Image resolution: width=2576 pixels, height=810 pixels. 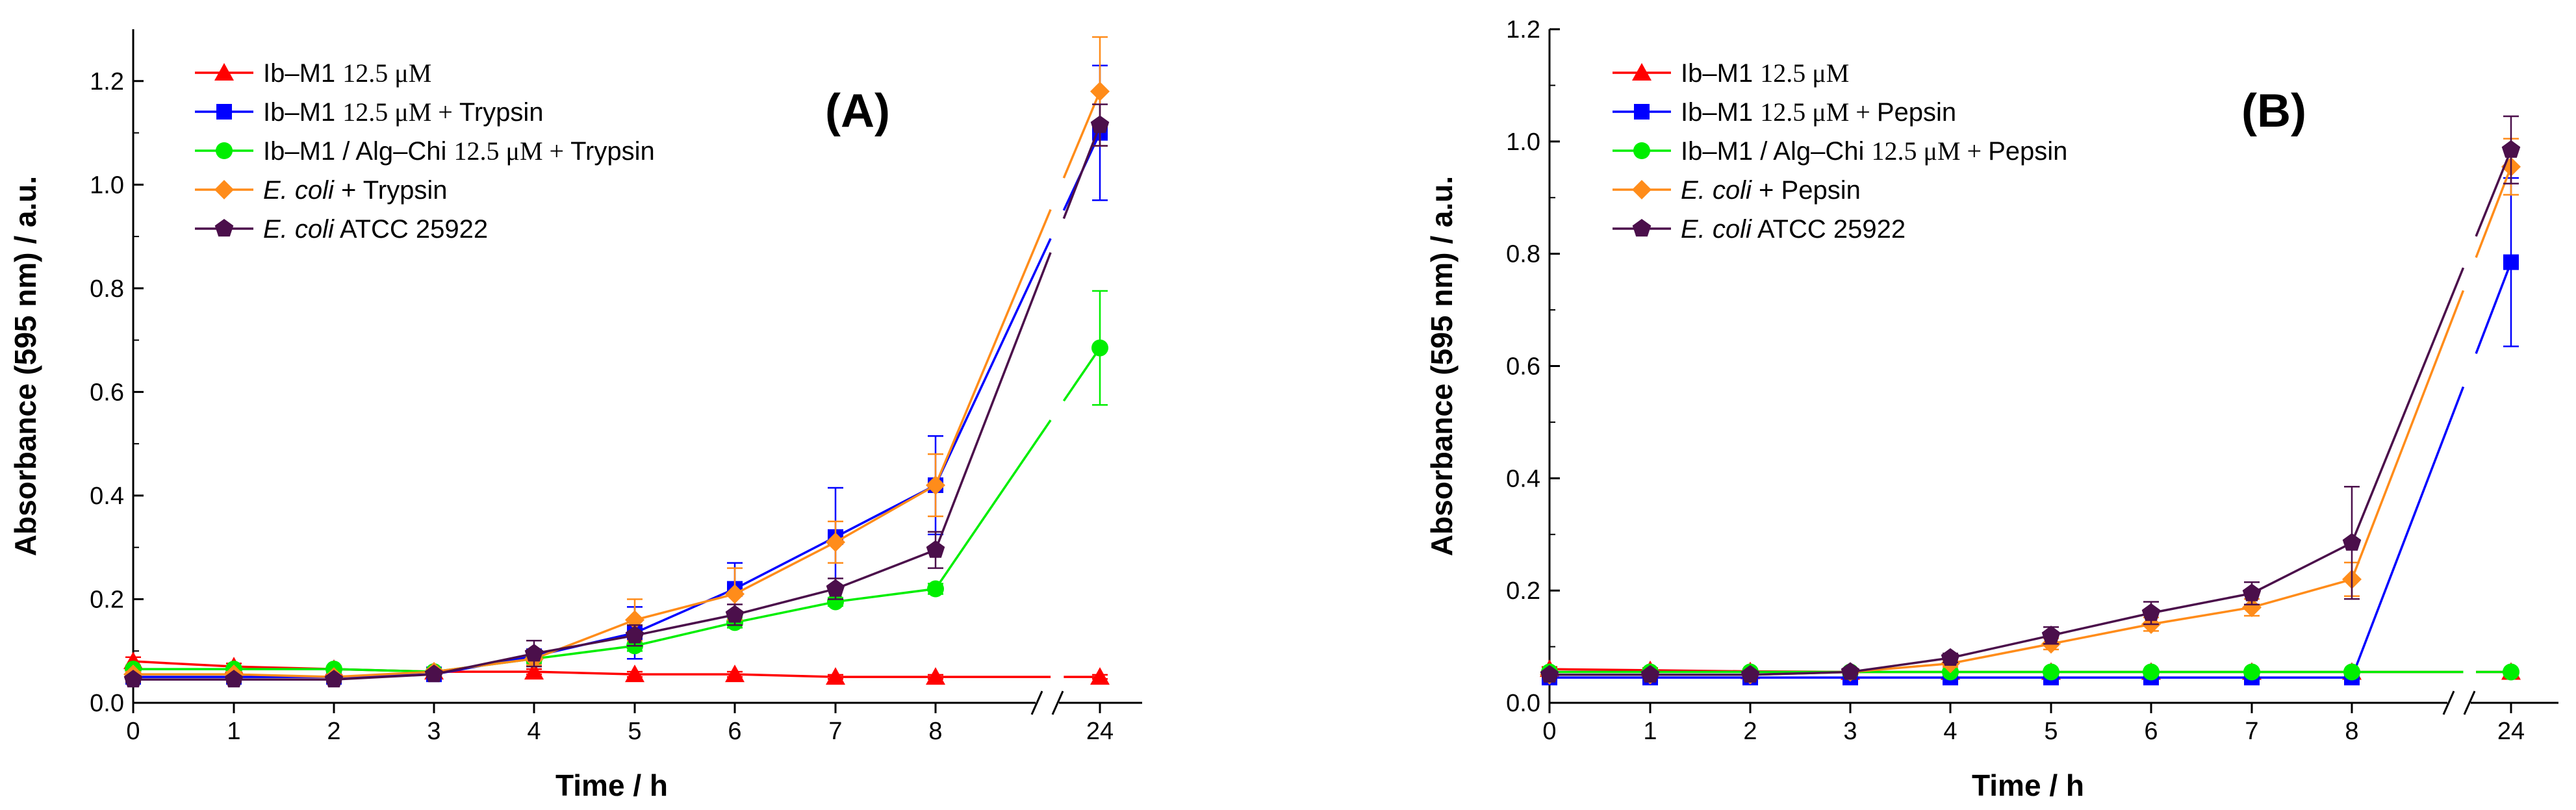 I want to click on legend-label: E. coli + Pepsin, so click(x=1771, y=190).